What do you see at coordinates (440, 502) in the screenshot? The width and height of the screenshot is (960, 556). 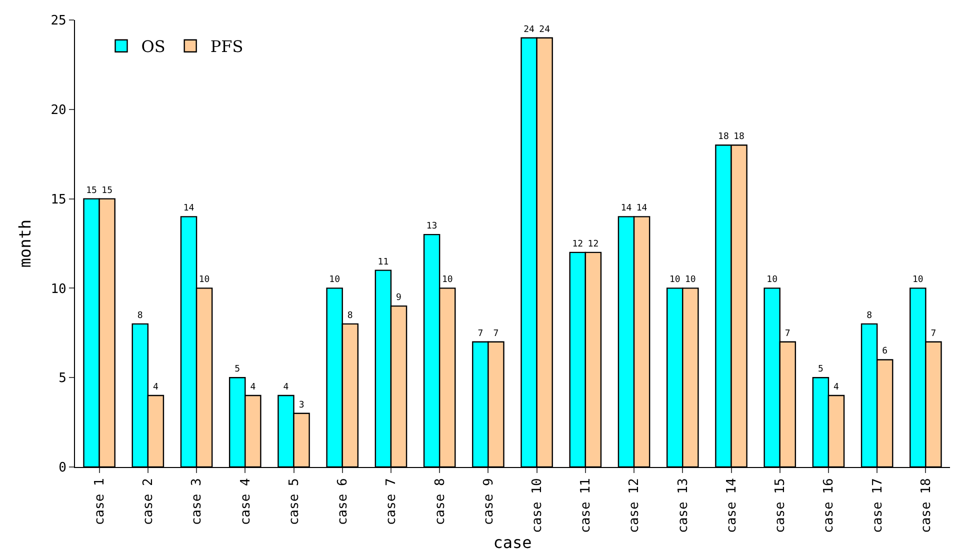 I see `x-tick-label: case 8` at bounding box center [440, 502].